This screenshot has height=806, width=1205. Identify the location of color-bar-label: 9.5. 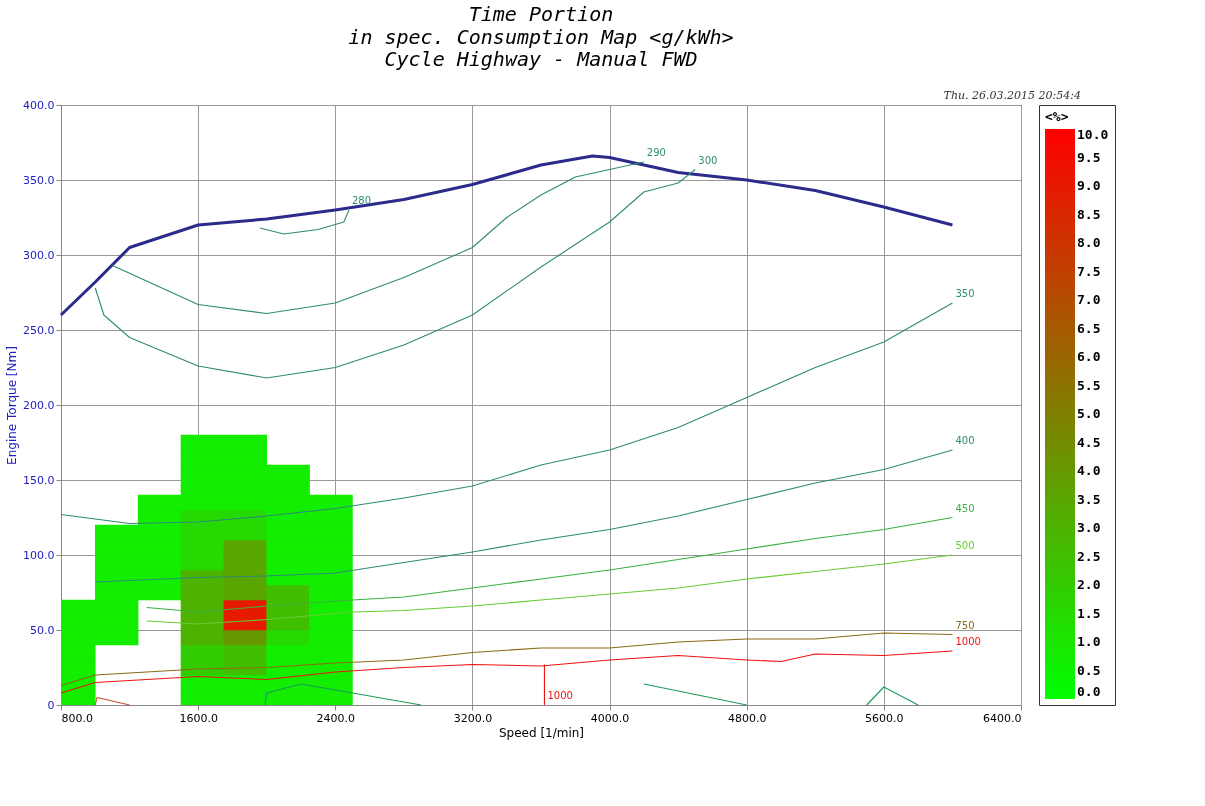
(1089, 157).